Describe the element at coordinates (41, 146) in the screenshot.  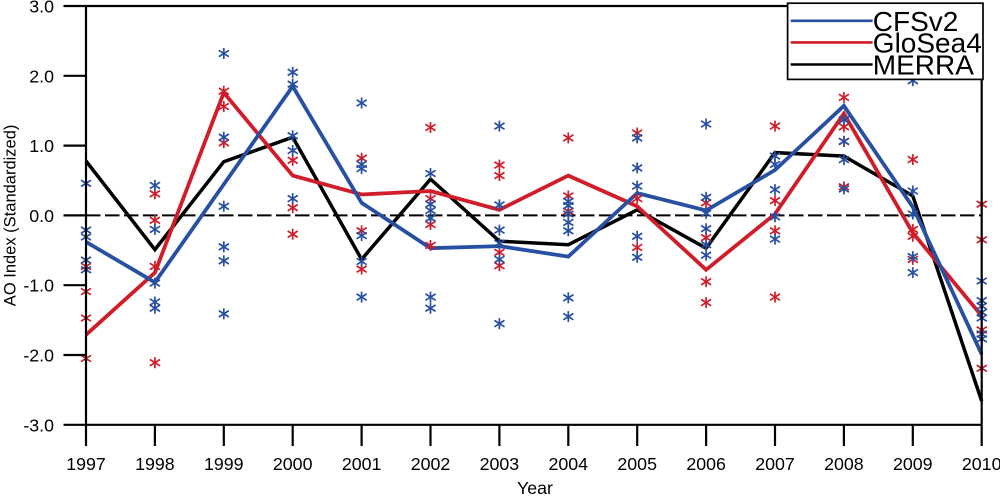
I see `svg-text: 1.0` at that location.